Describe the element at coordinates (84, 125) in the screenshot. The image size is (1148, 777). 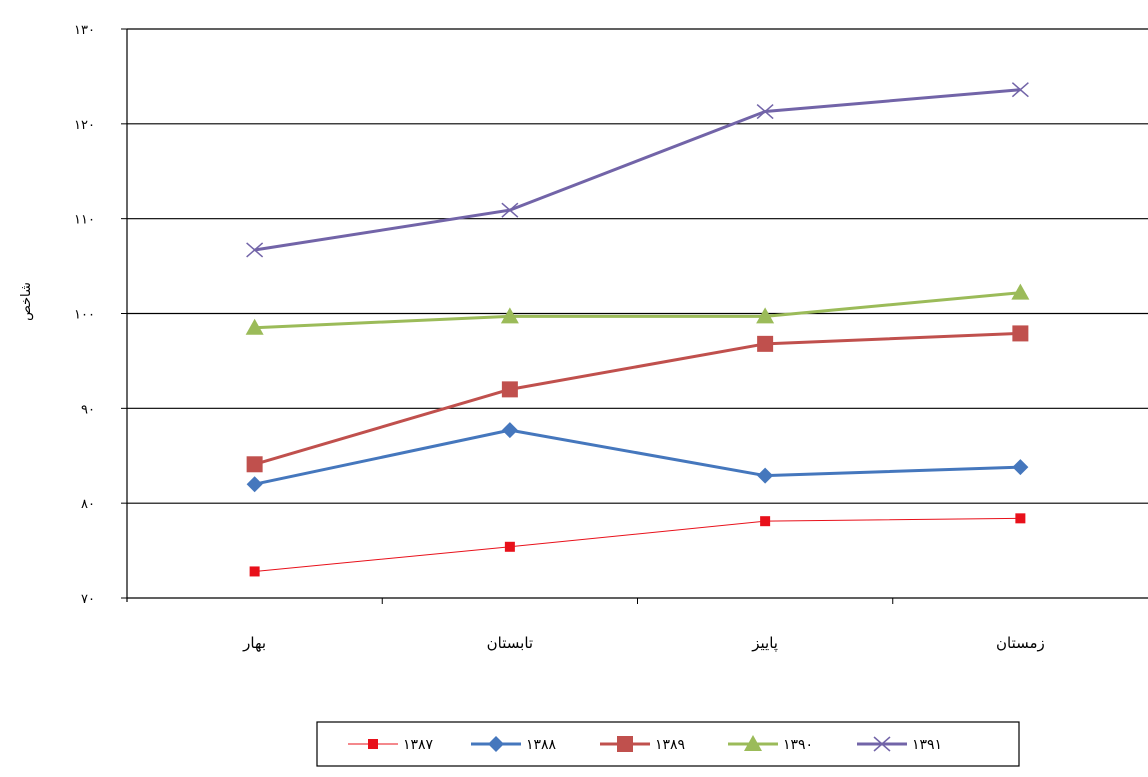
I see `y-tick-label: ۱۲۰` at that location.